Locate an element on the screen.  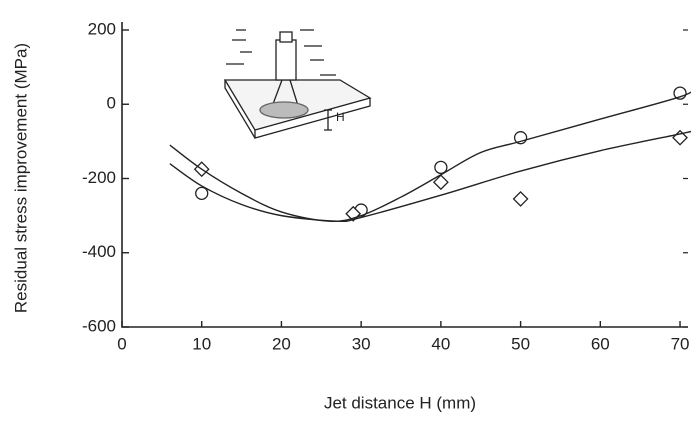
y-tick-label: 0 is located at coordinates (111, 103).